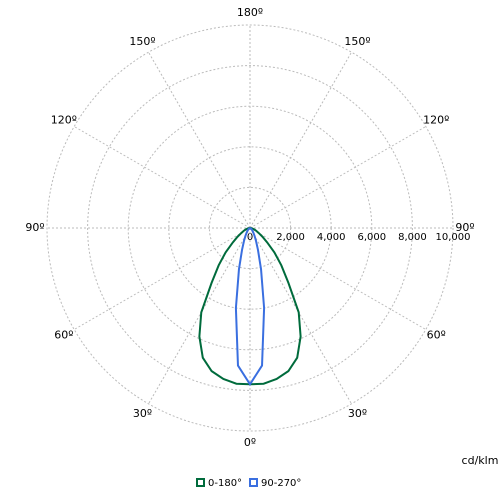  What do you see at coordinates (371, 237) in the screenshot?
I see `r-tick-label: 6,000` at bounding box center [371, 237].